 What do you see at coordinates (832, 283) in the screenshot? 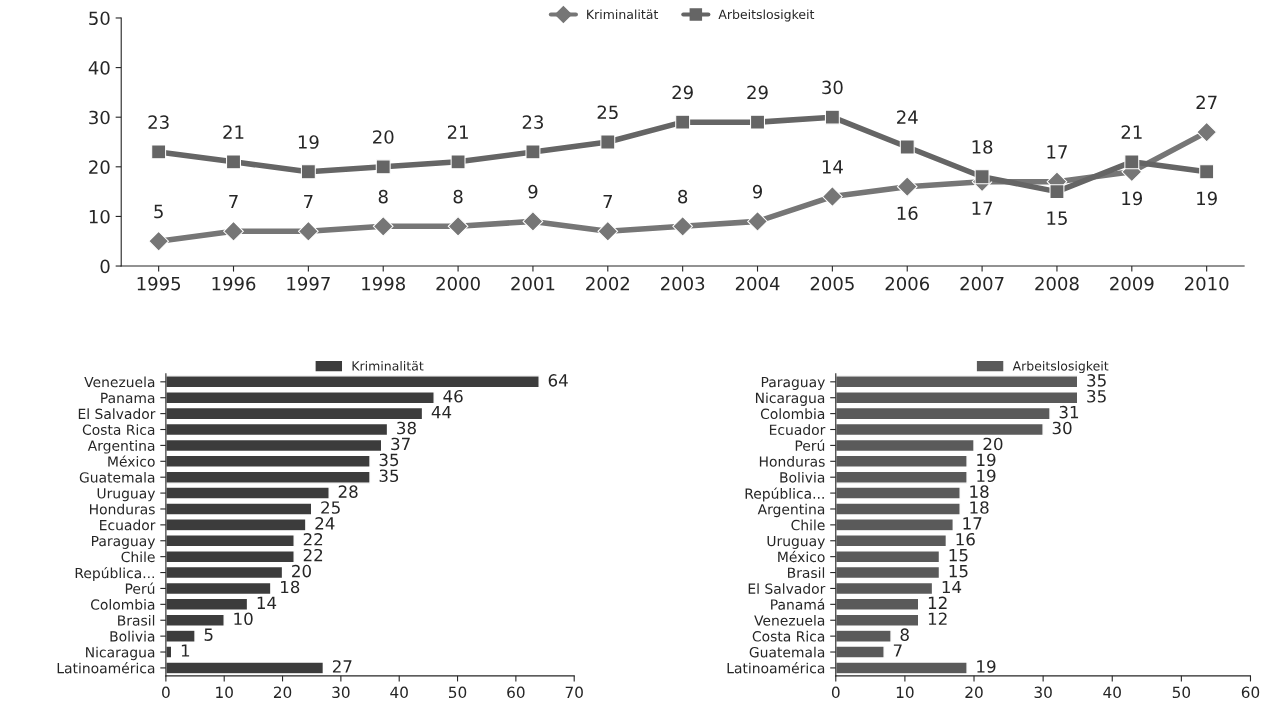
I see `x-tick-label: 2005` at bounding box center [832, 283].